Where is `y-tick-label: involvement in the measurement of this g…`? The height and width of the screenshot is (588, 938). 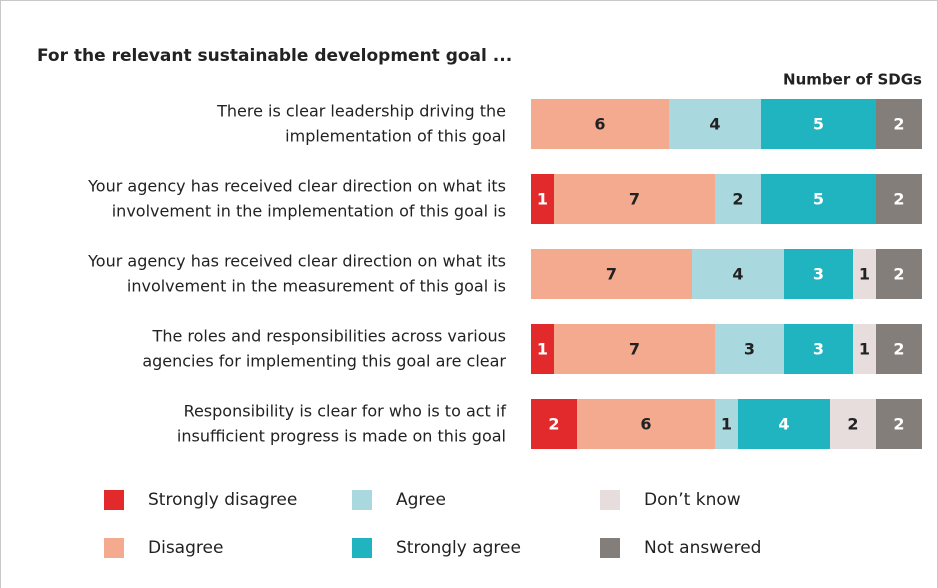 y-tick-label: involvement in the measurement of this g… is located at coordinates (316, 286).